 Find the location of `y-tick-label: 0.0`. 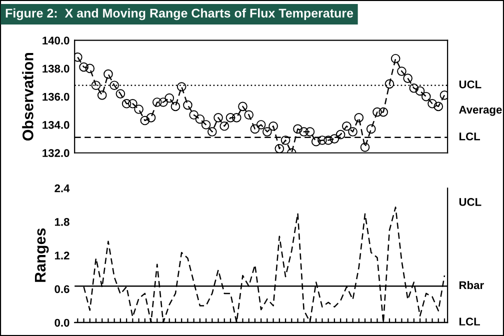

y-tick-label: 0.0 is located at coordinates (62, 322).